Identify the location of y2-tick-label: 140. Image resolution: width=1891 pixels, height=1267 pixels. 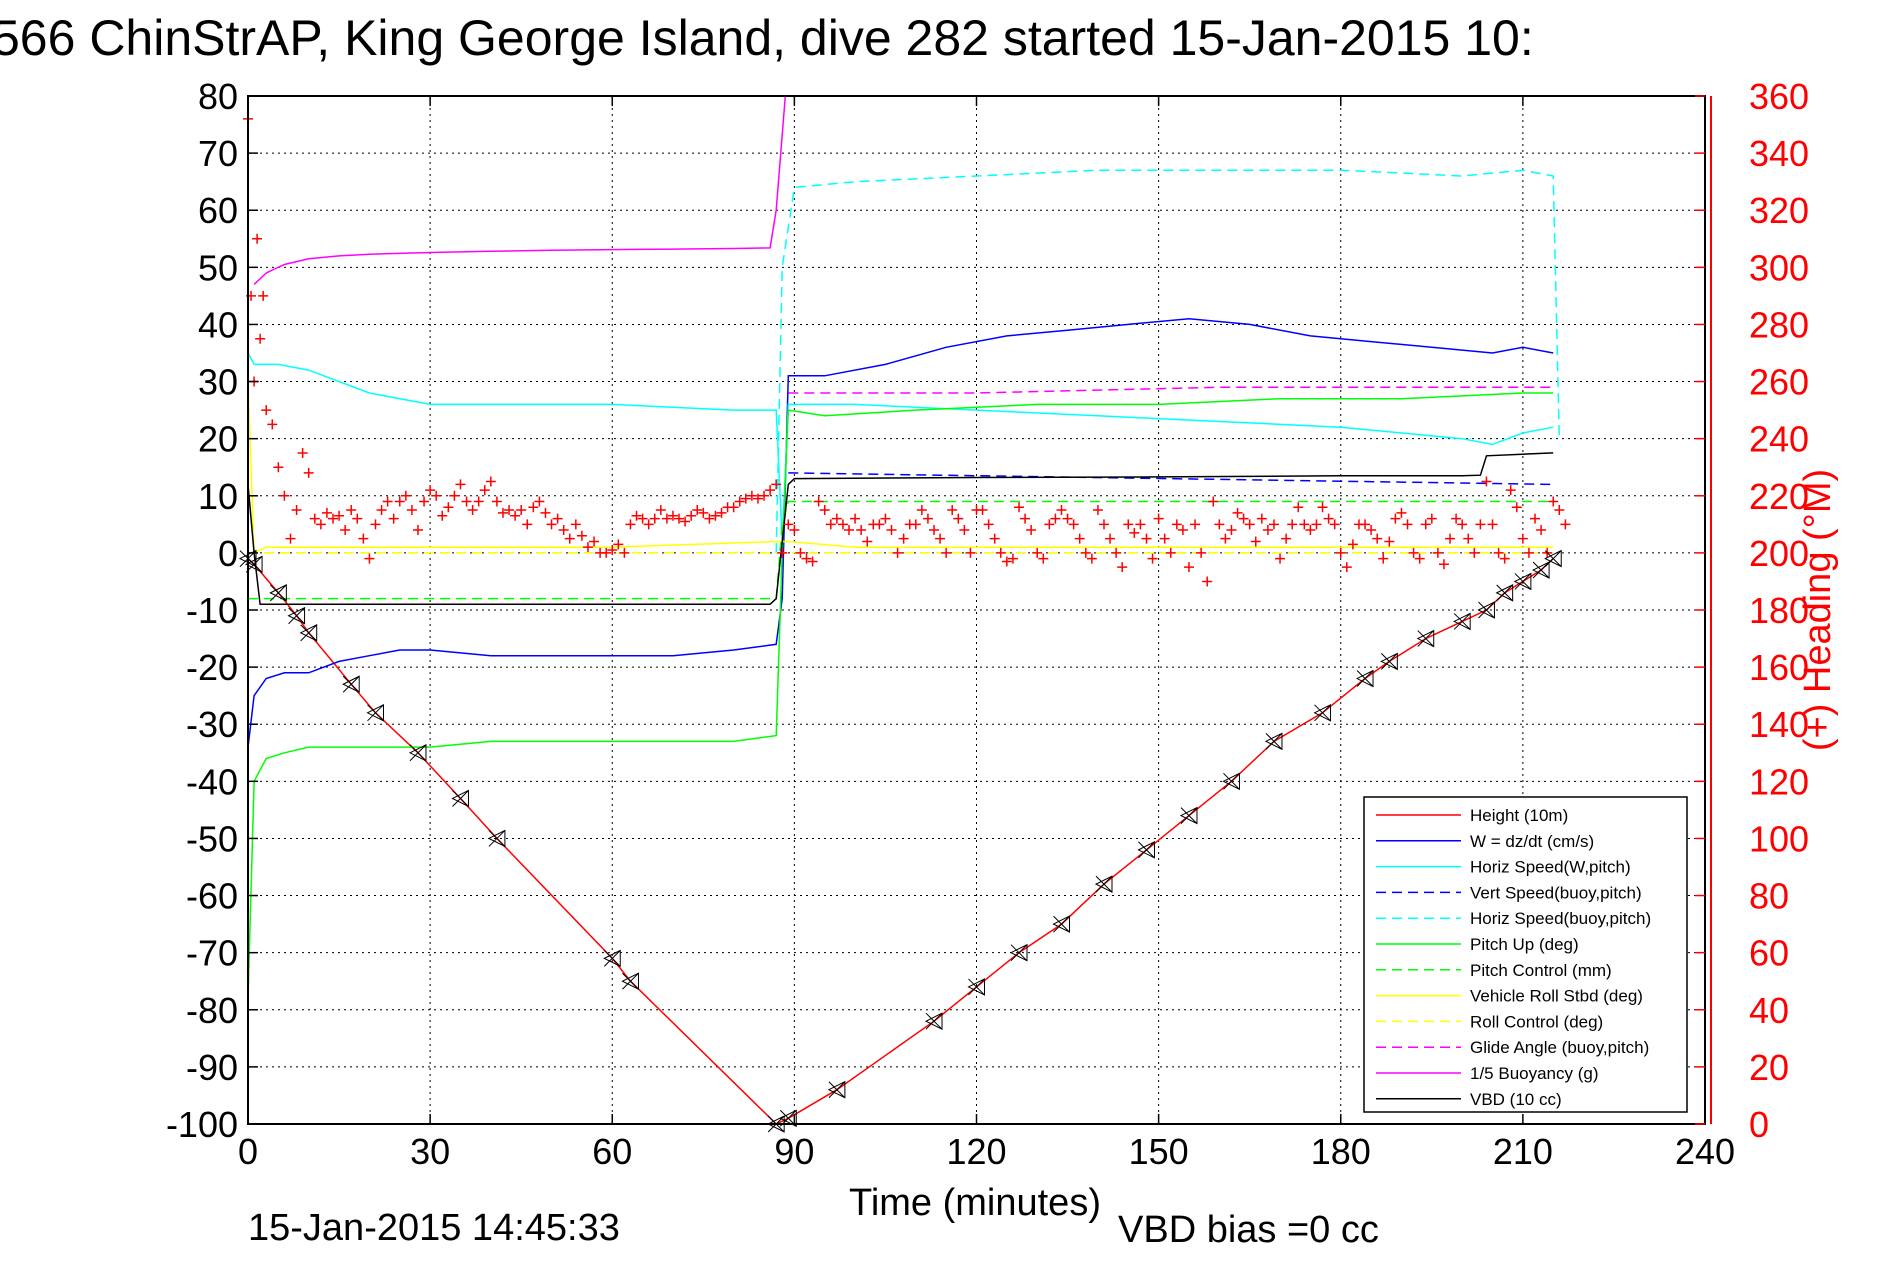
(1779, 724).